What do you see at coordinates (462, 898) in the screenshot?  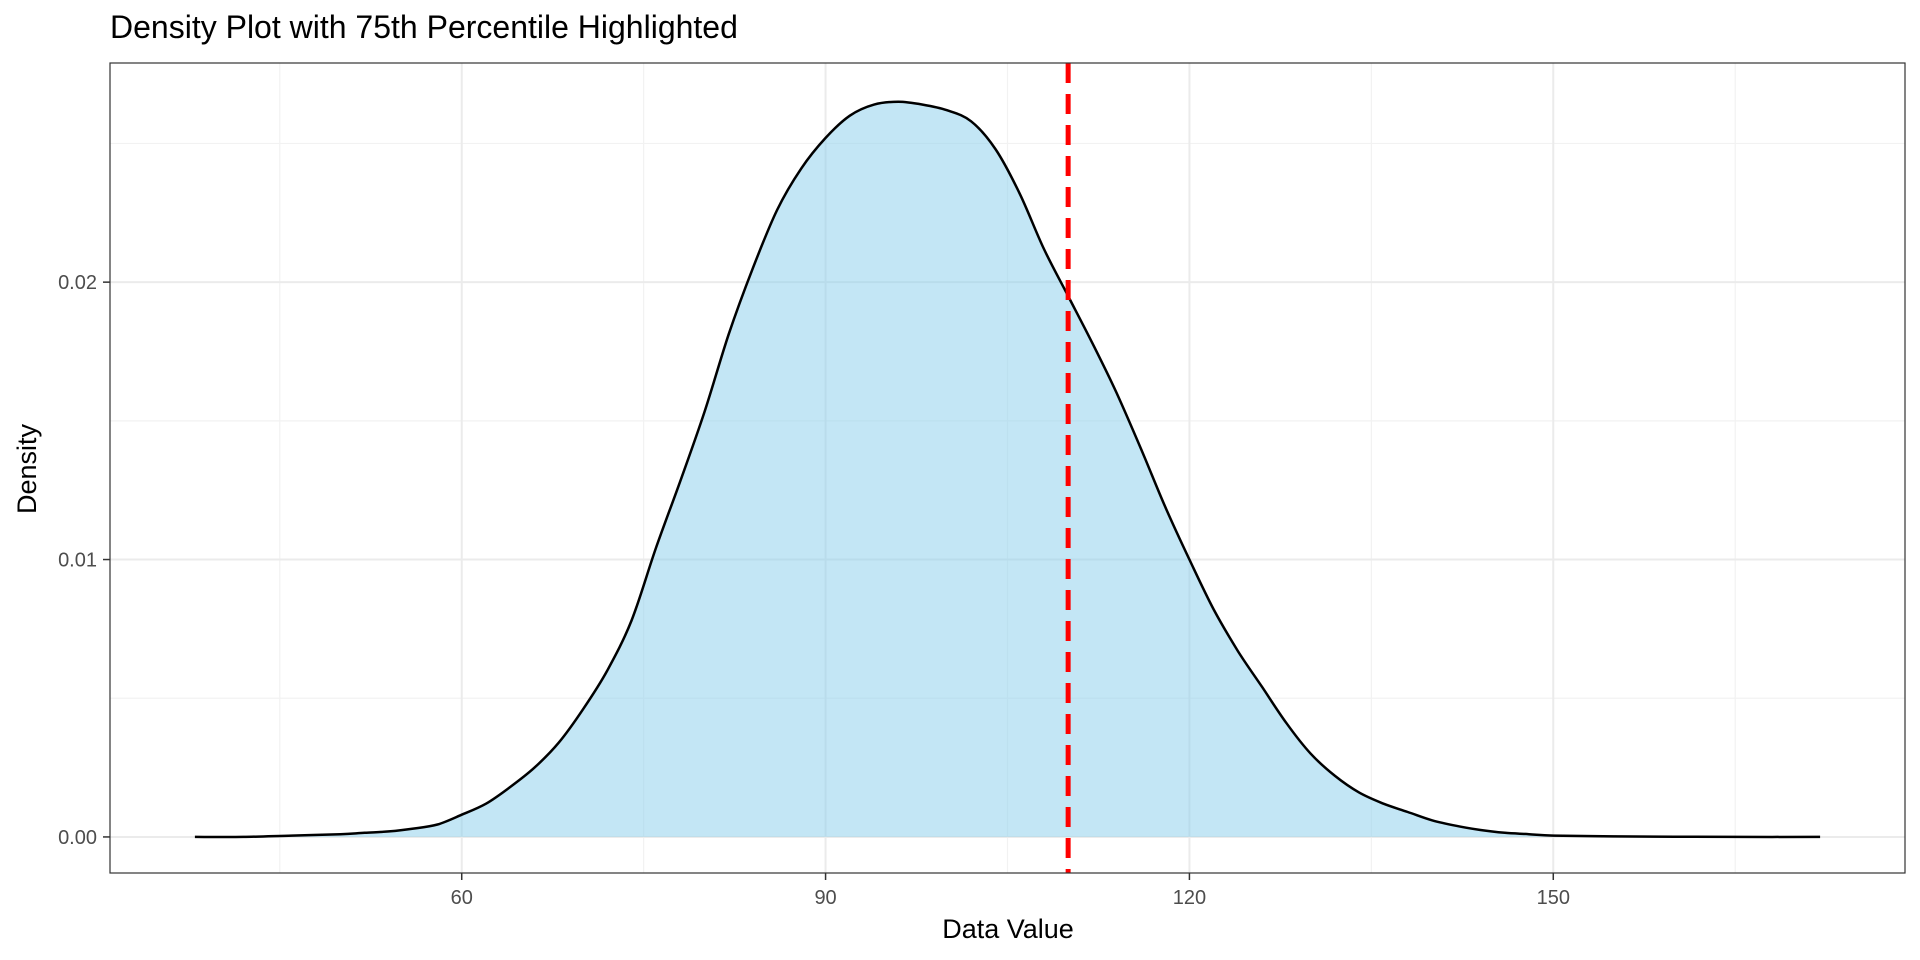 I see `x-tick-label: 60` at bounding box center [462, 898].